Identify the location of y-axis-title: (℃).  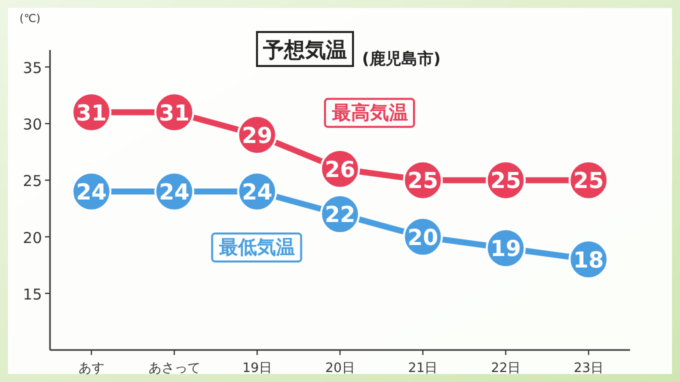
(30, 18).